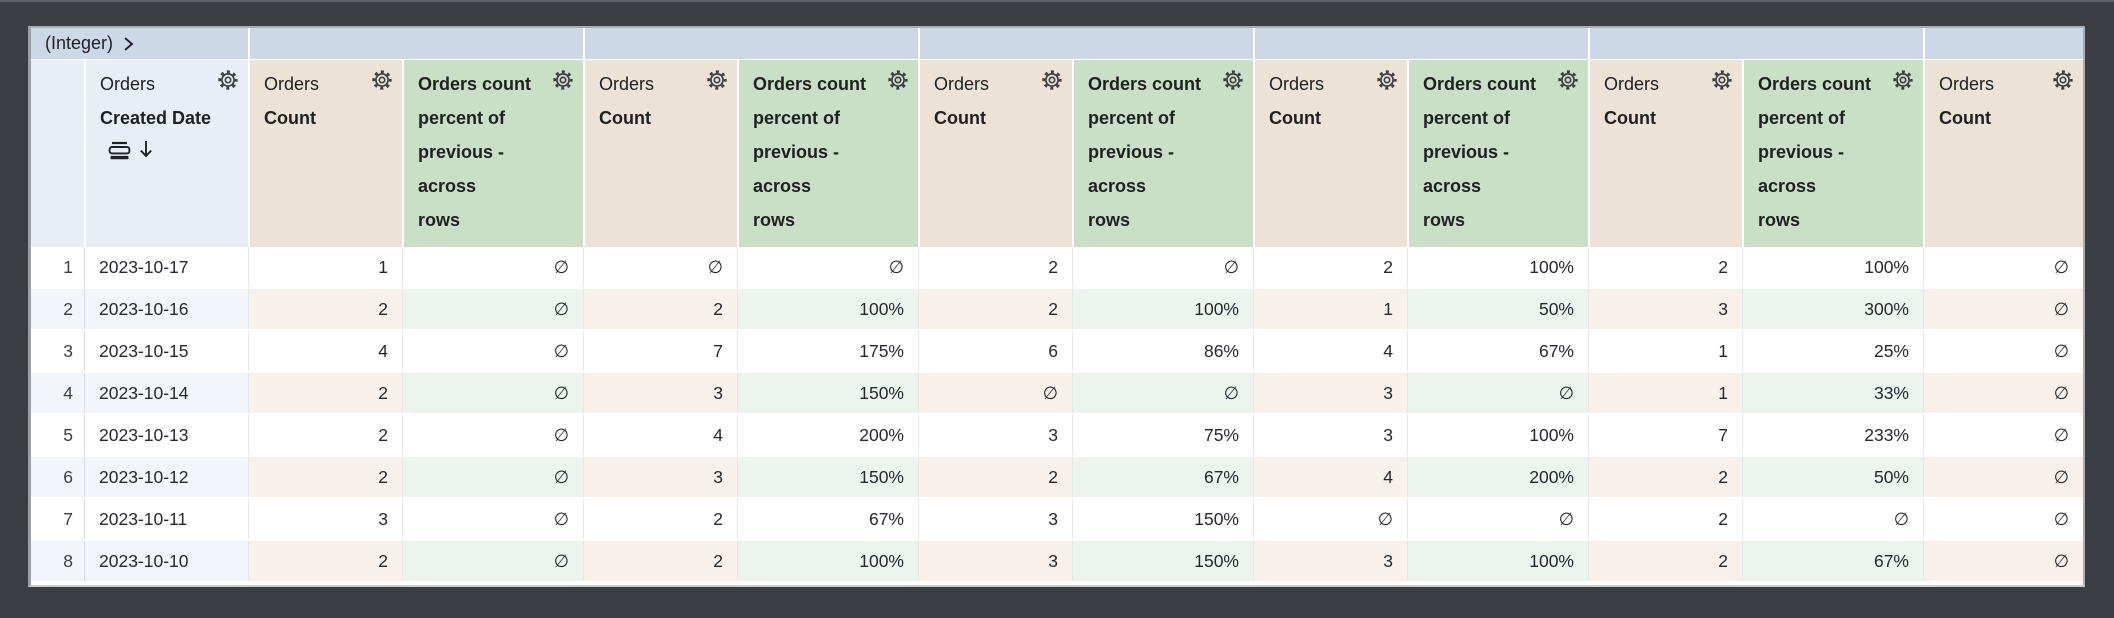 Image resolution: width=2114 pixels, height=618 pixels. Describe the element at coordinates (827, 435) in the screenshot. I see `value-cell: 200%` at that location.